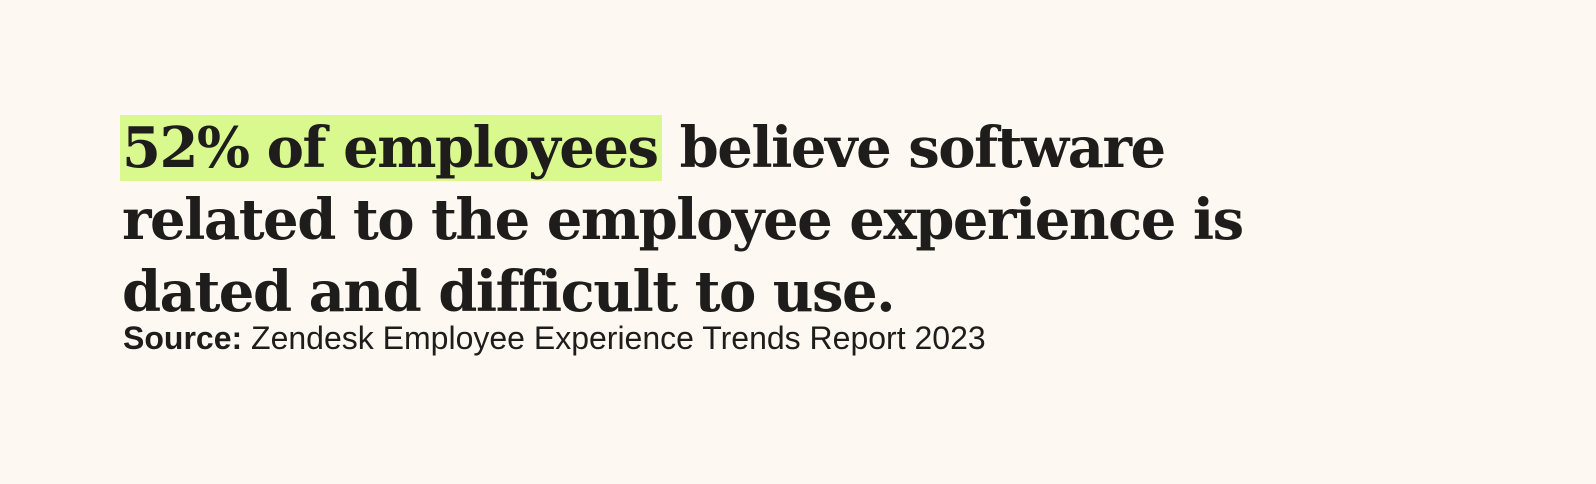 This screenshot has width=1596, height=484. What do you see at coordinates (391, 148) in the screenshot?
I see `highlight: 52% of employees` at bounding box center [391, 148].